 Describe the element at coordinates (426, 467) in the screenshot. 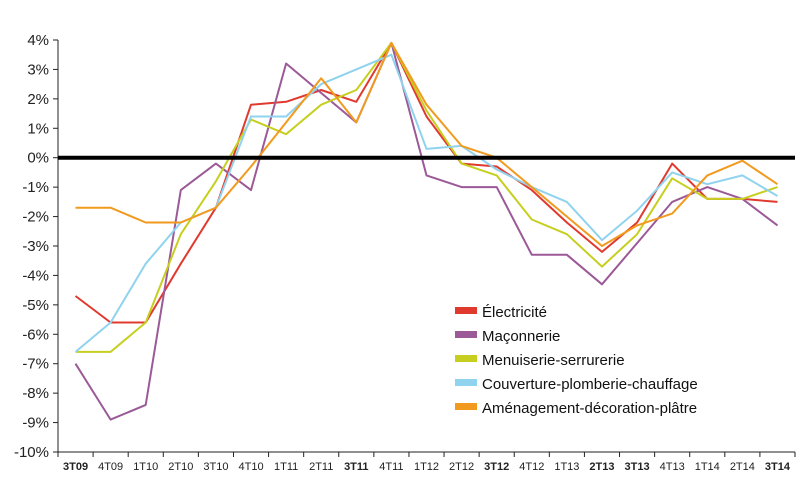

I see `x-tick-label: 1T12` at that location.